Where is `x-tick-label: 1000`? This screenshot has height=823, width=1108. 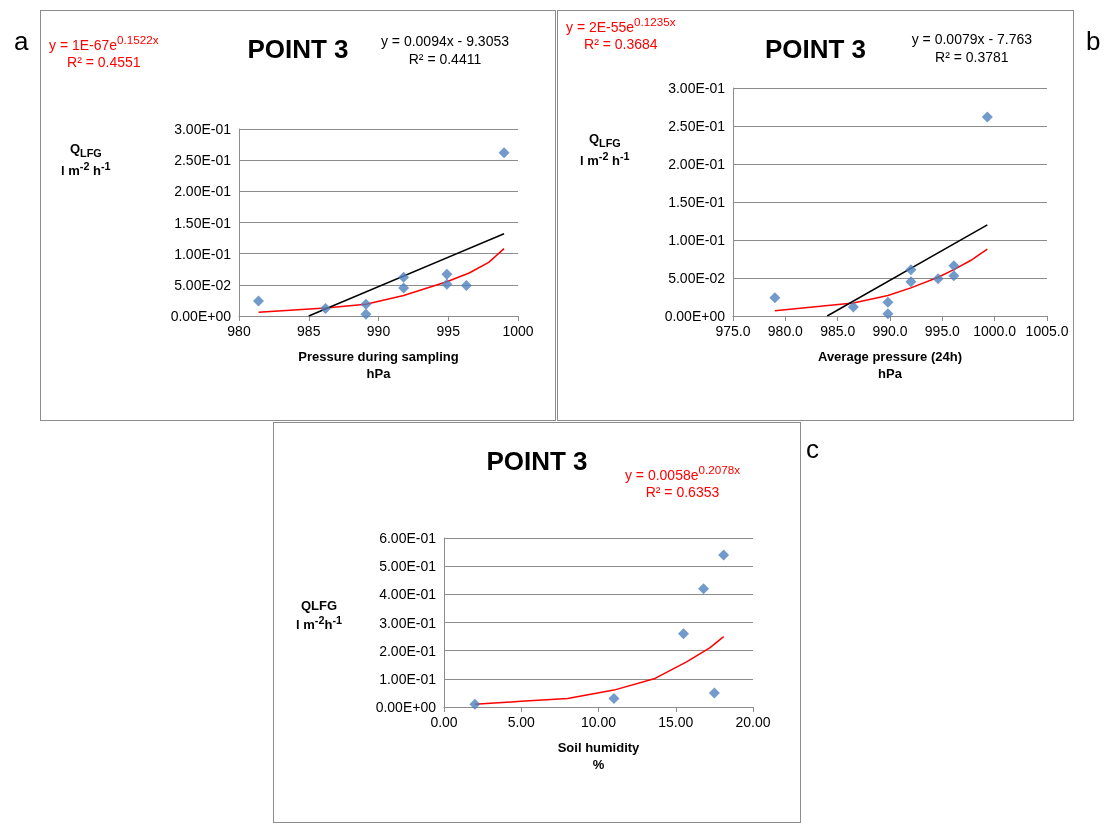
x-tick-label: 1000 is located at coordinates (518, 331).